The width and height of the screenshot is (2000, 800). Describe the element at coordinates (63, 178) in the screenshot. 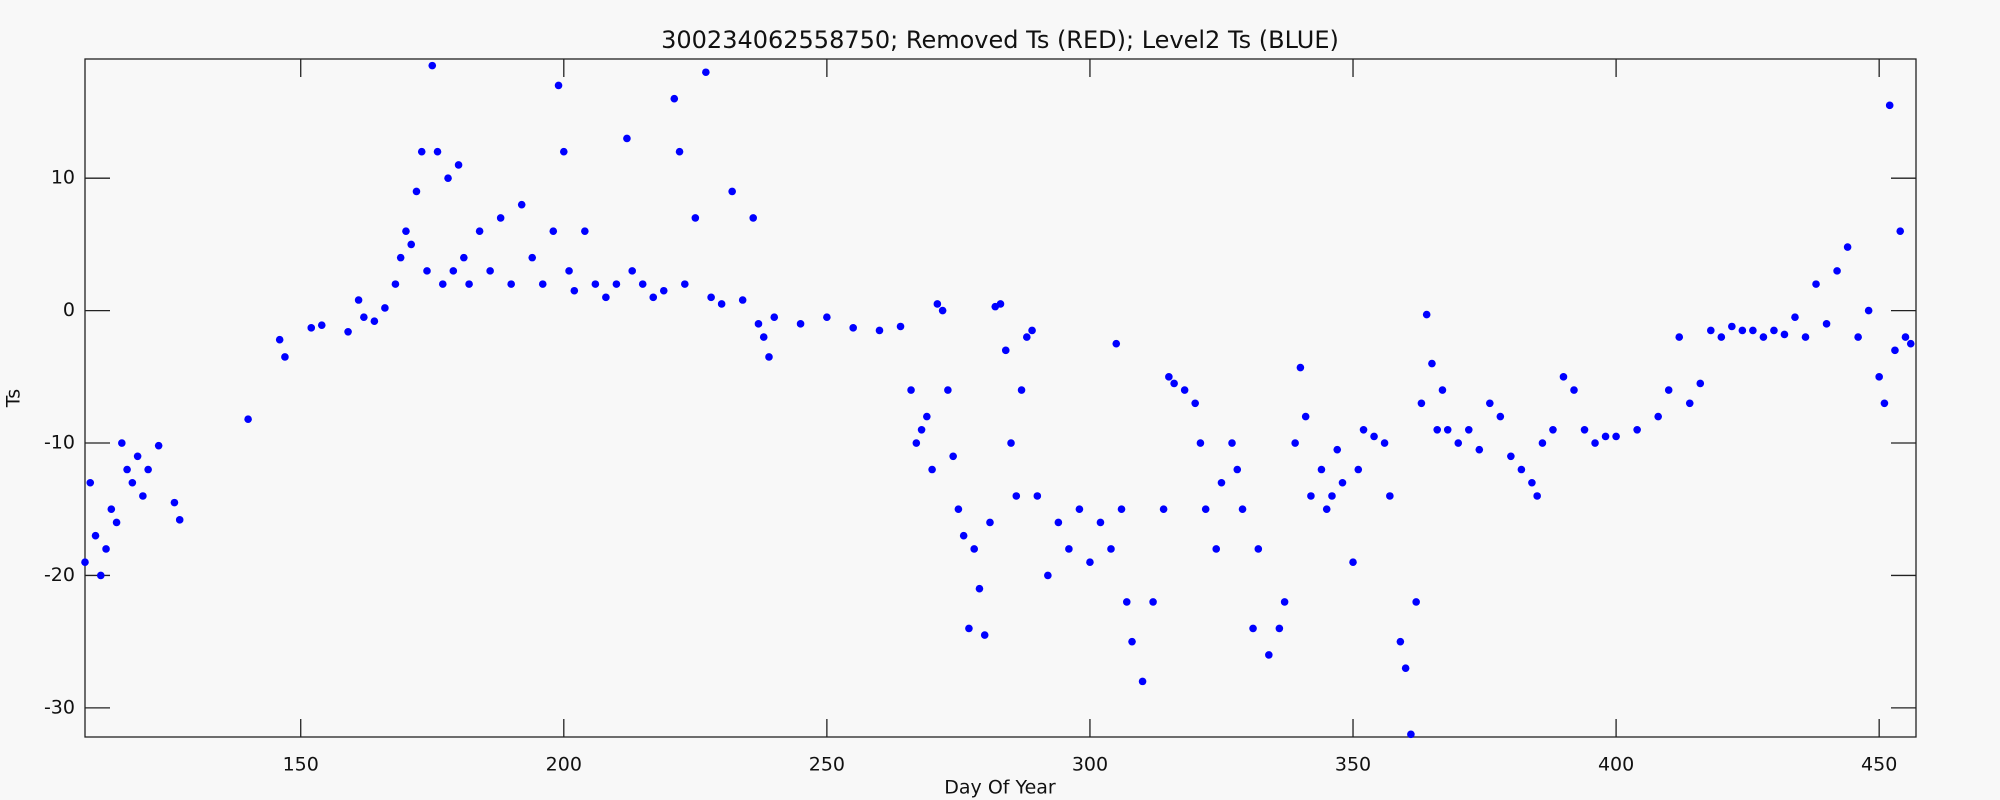

I see `y-tick-label: 10` at that location.